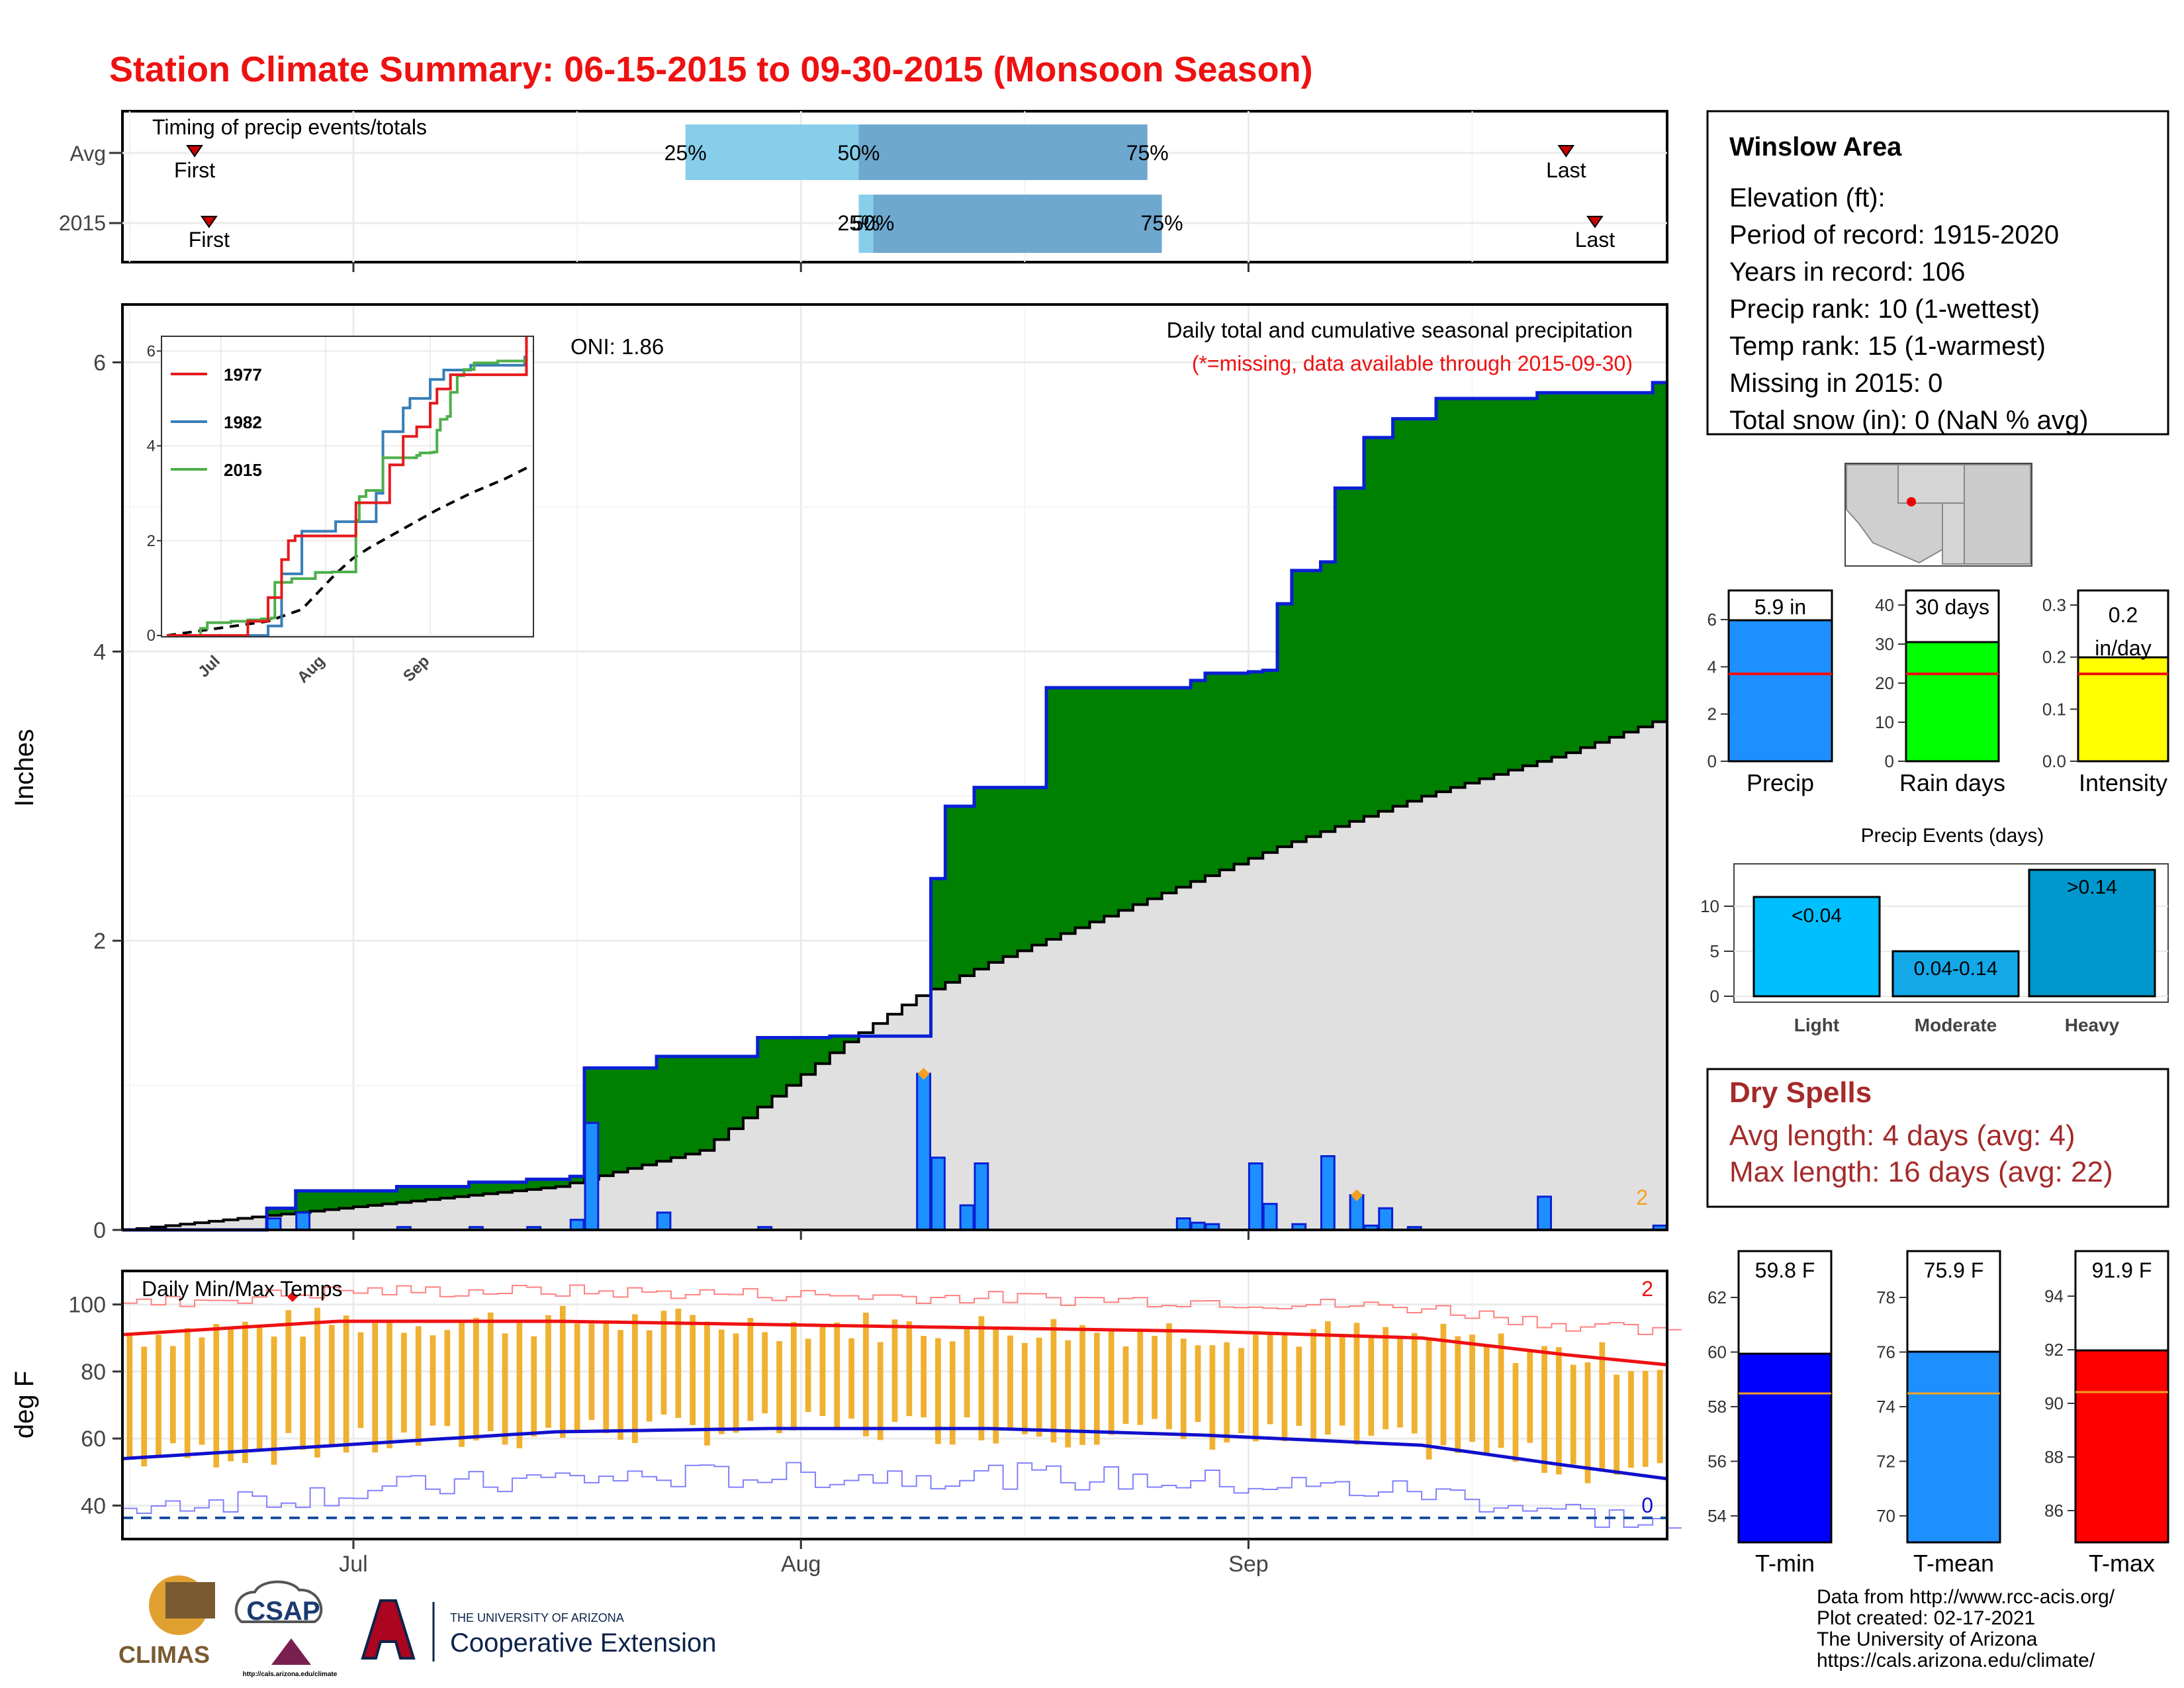 The width and height of the screenshot is (2184, 1688). What do you see at coordinates (895, 1454) in the screenshot?
I see `average-tmin-line` at bounding box center [895, 1454].